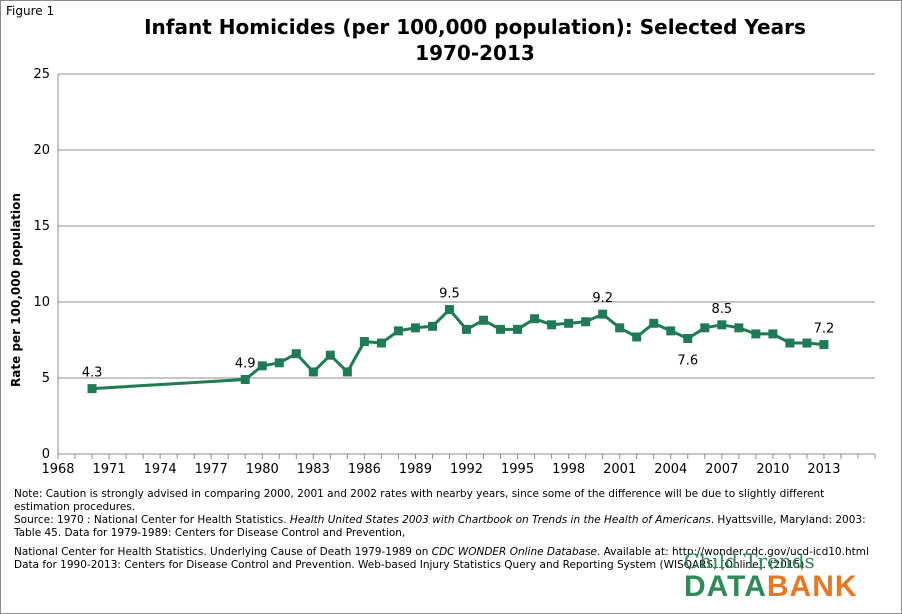  I want to click on x-tick-label: 1989, so click(415, 469).